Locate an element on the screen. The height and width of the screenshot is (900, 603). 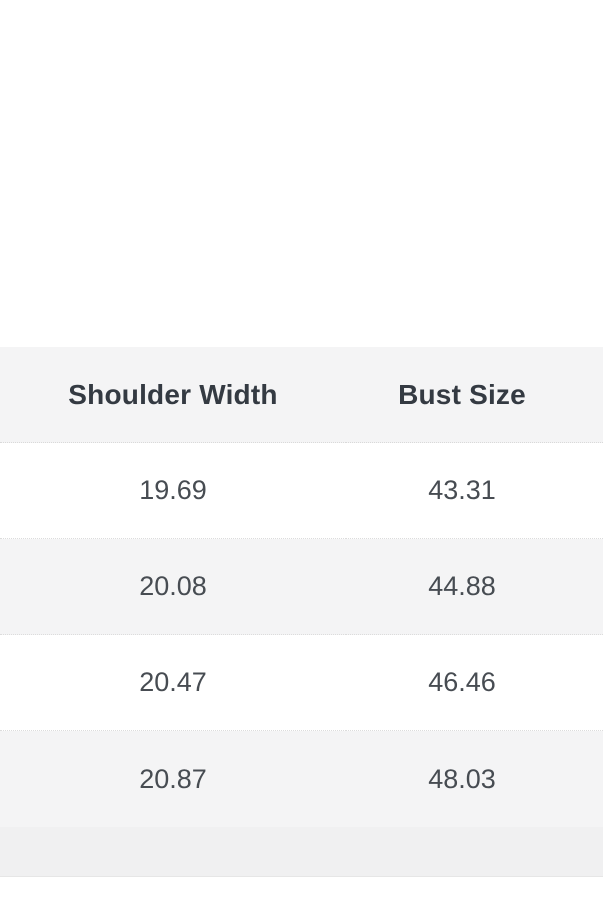
table-row: 20.47 46.46 is located at coordinates (301, 683).